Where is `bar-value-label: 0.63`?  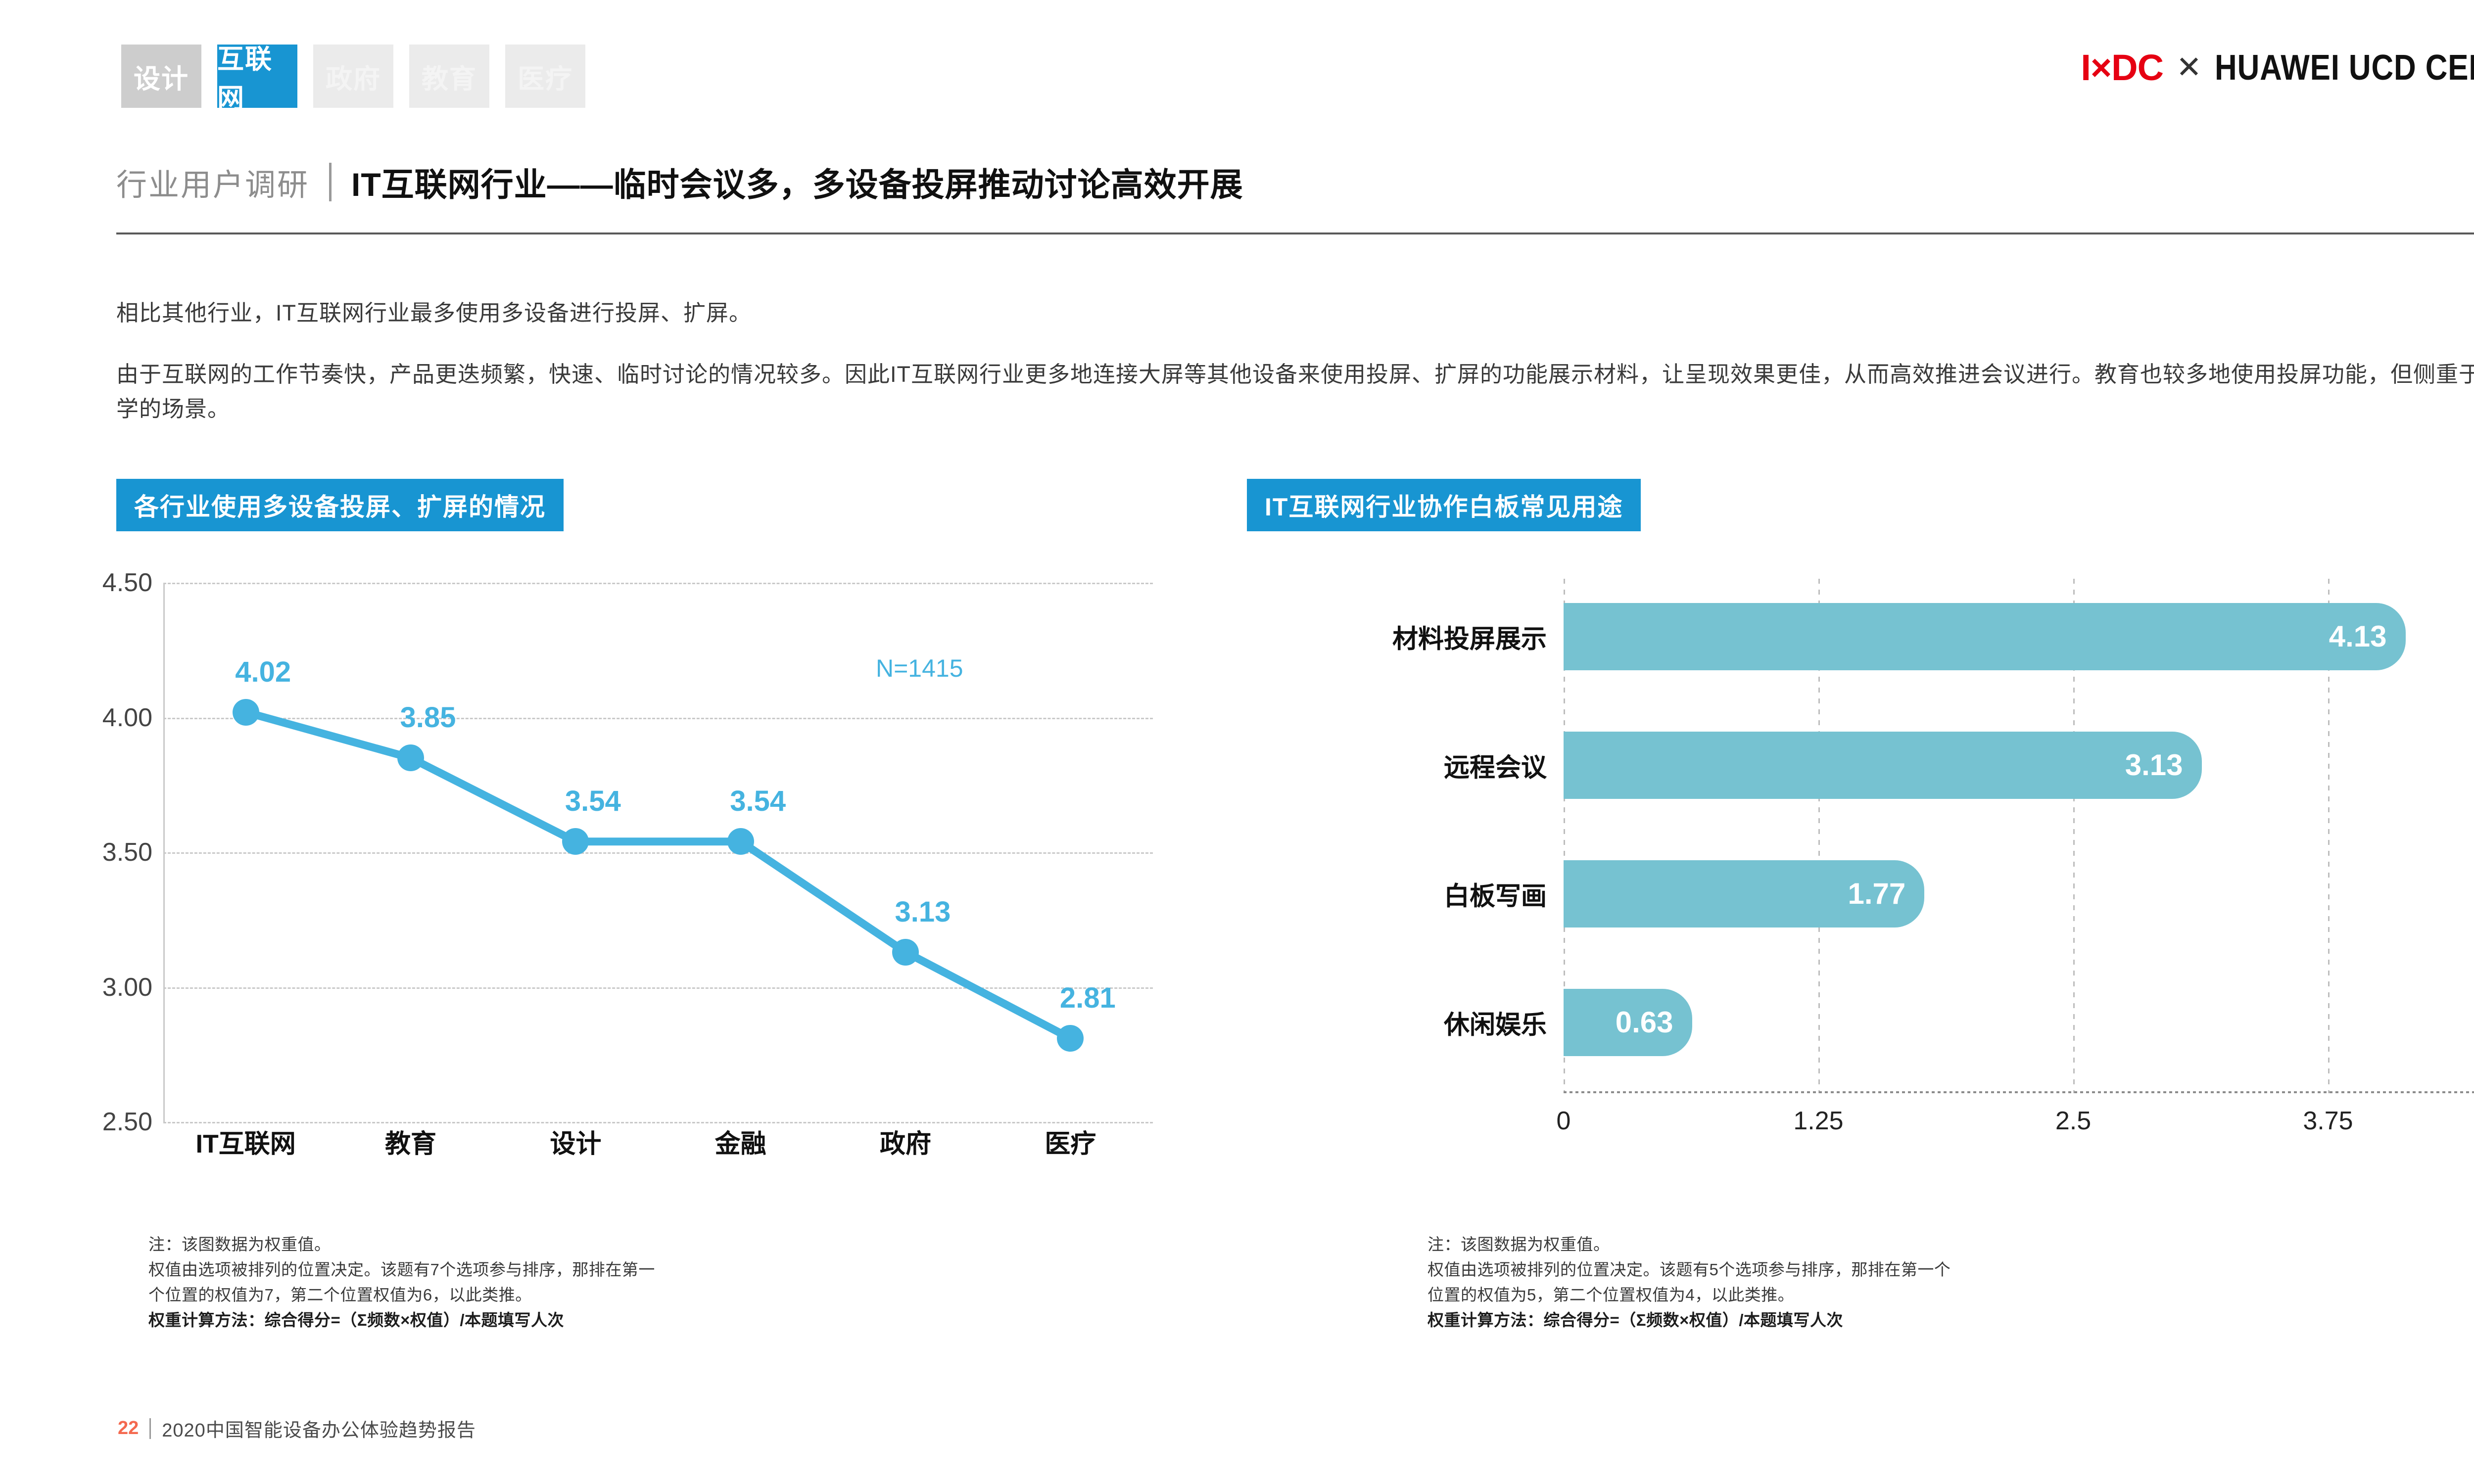 bar-value-label: 0.63 is located at coordinates (1644, 1022).